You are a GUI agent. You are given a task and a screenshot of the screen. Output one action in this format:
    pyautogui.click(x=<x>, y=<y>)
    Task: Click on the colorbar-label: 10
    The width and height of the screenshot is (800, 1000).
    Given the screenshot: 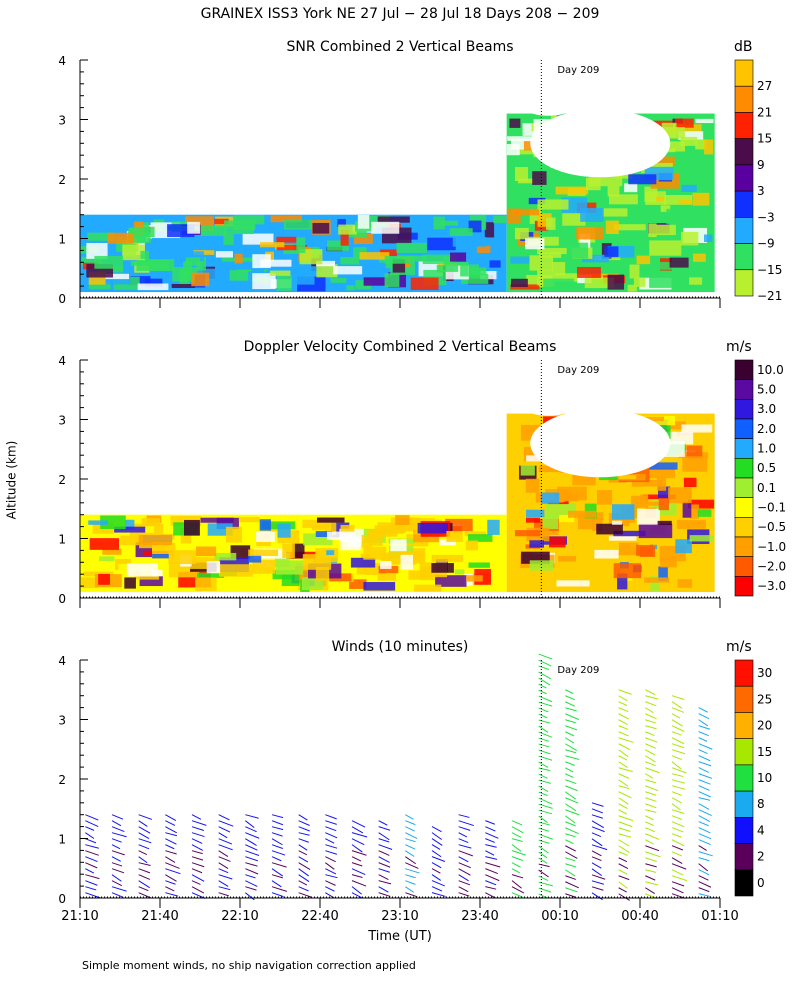 What is the action you would take?
    pyautogui.click(x=764, y=778)
    